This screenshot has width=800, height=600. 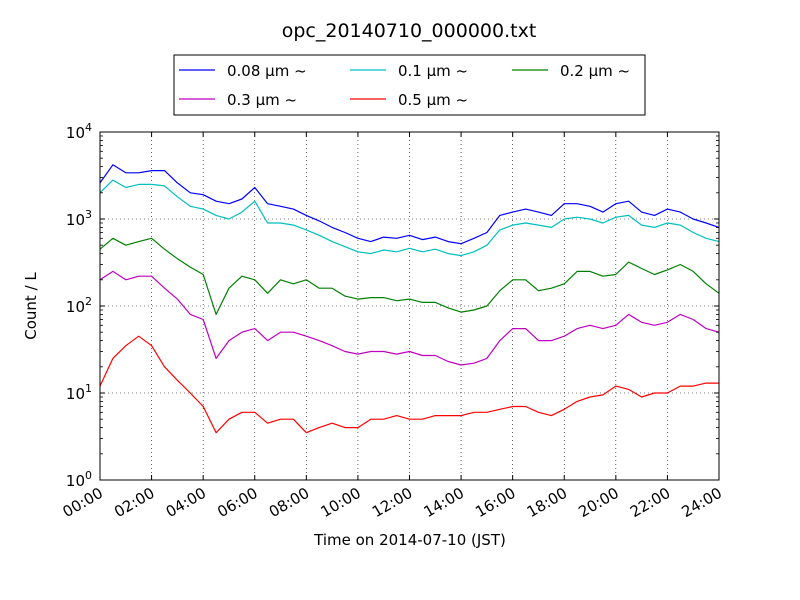 I want to click on y-axis-label: Count / L, so click(x=31, y=306).